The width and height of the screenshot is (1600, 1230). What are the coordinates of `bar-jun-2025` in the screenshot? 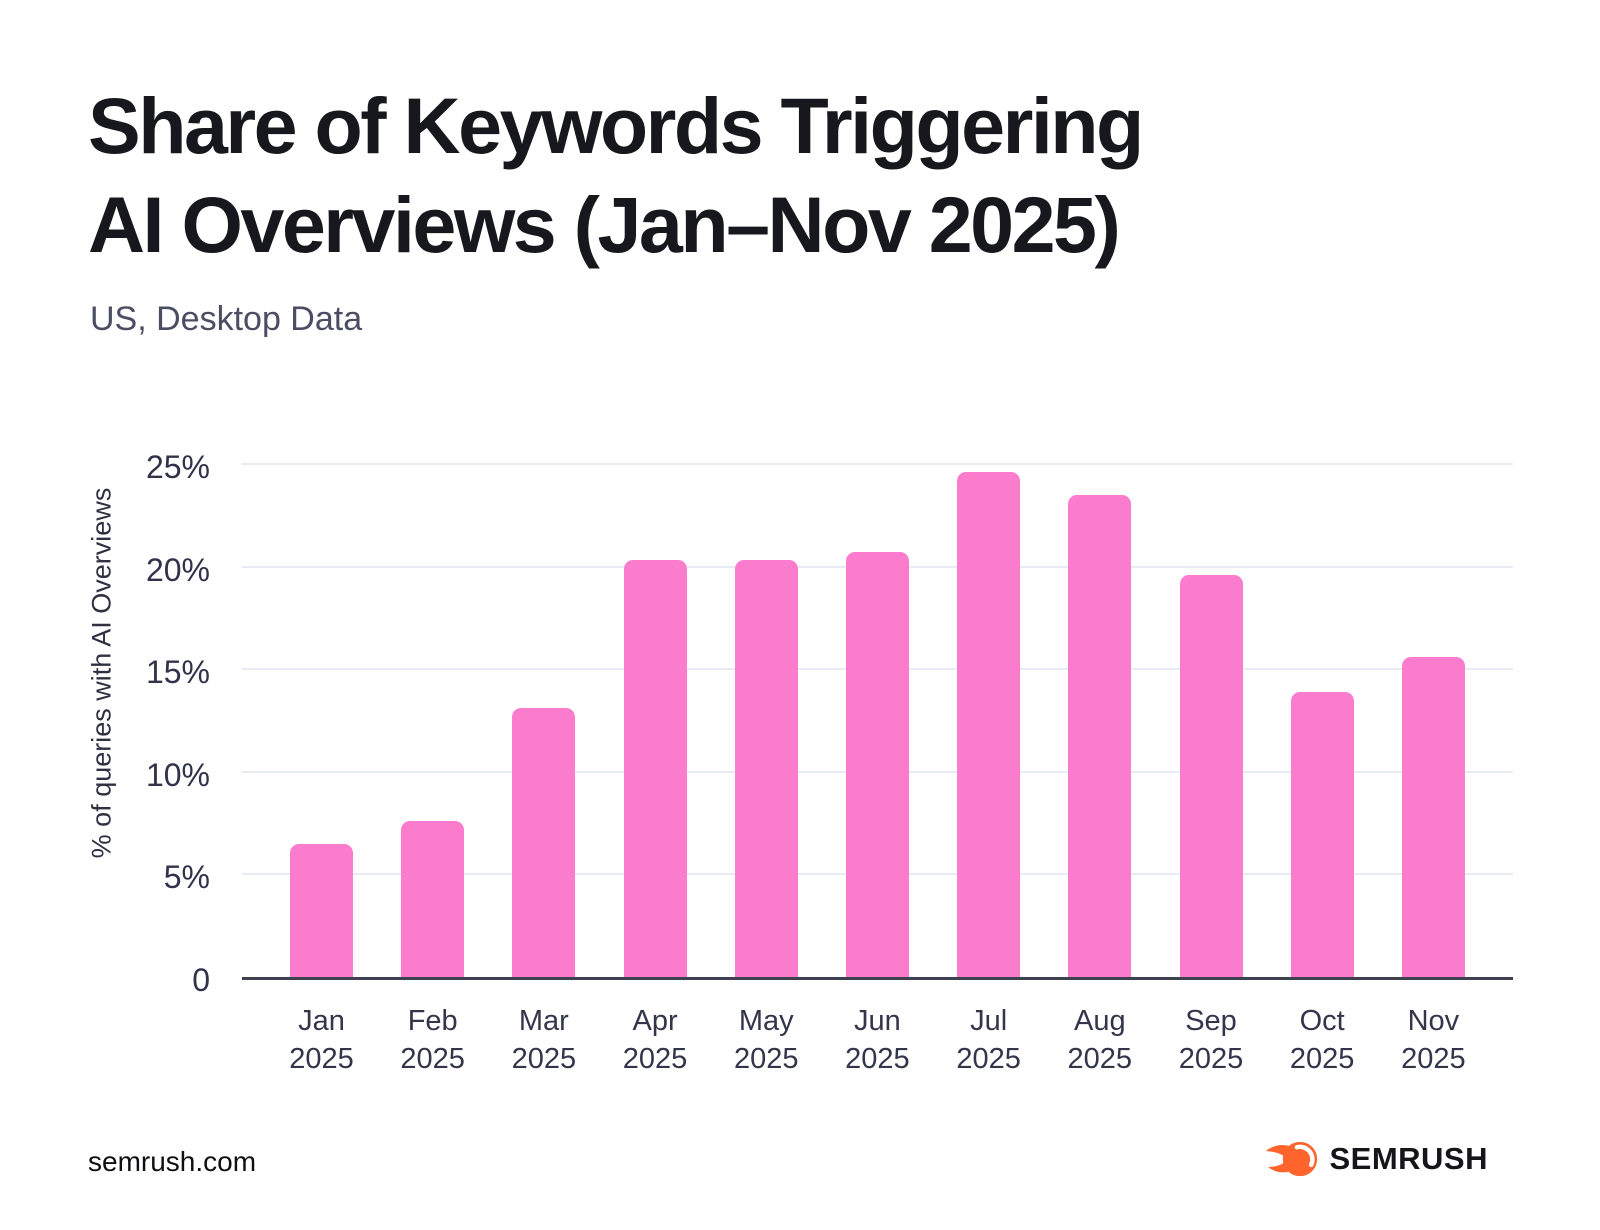 It's located at (877, 764).